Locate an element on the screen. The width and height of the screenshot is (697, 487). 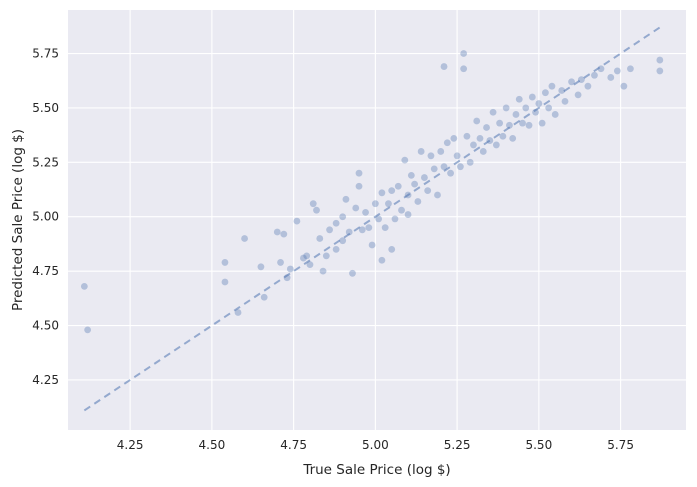
x-tick-label: 5.75 is located at coordinates (620, 445).